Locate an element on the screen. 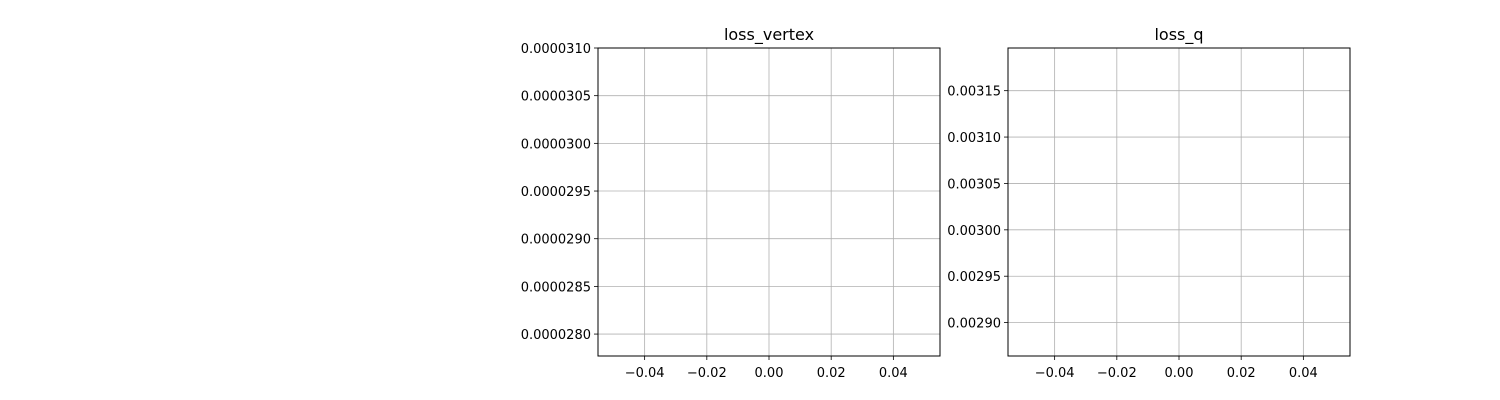 The width and height of the screenshot is (1500, 400). y-tick-label: 0.0000310 is located at coordinates (556, 49).